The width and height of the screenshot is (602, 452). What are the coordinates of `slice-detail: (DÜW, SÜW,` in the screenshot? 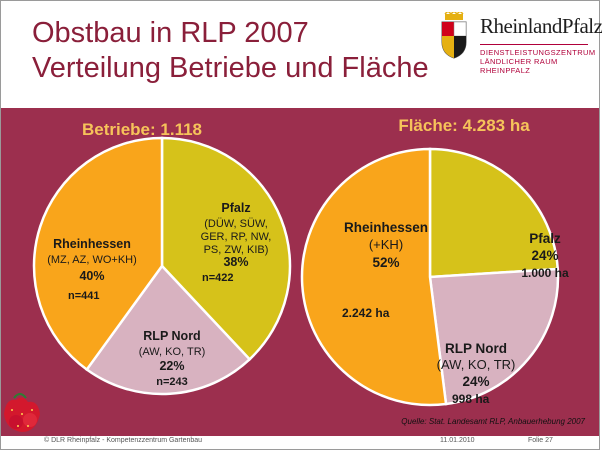 It's located at (236, 224).